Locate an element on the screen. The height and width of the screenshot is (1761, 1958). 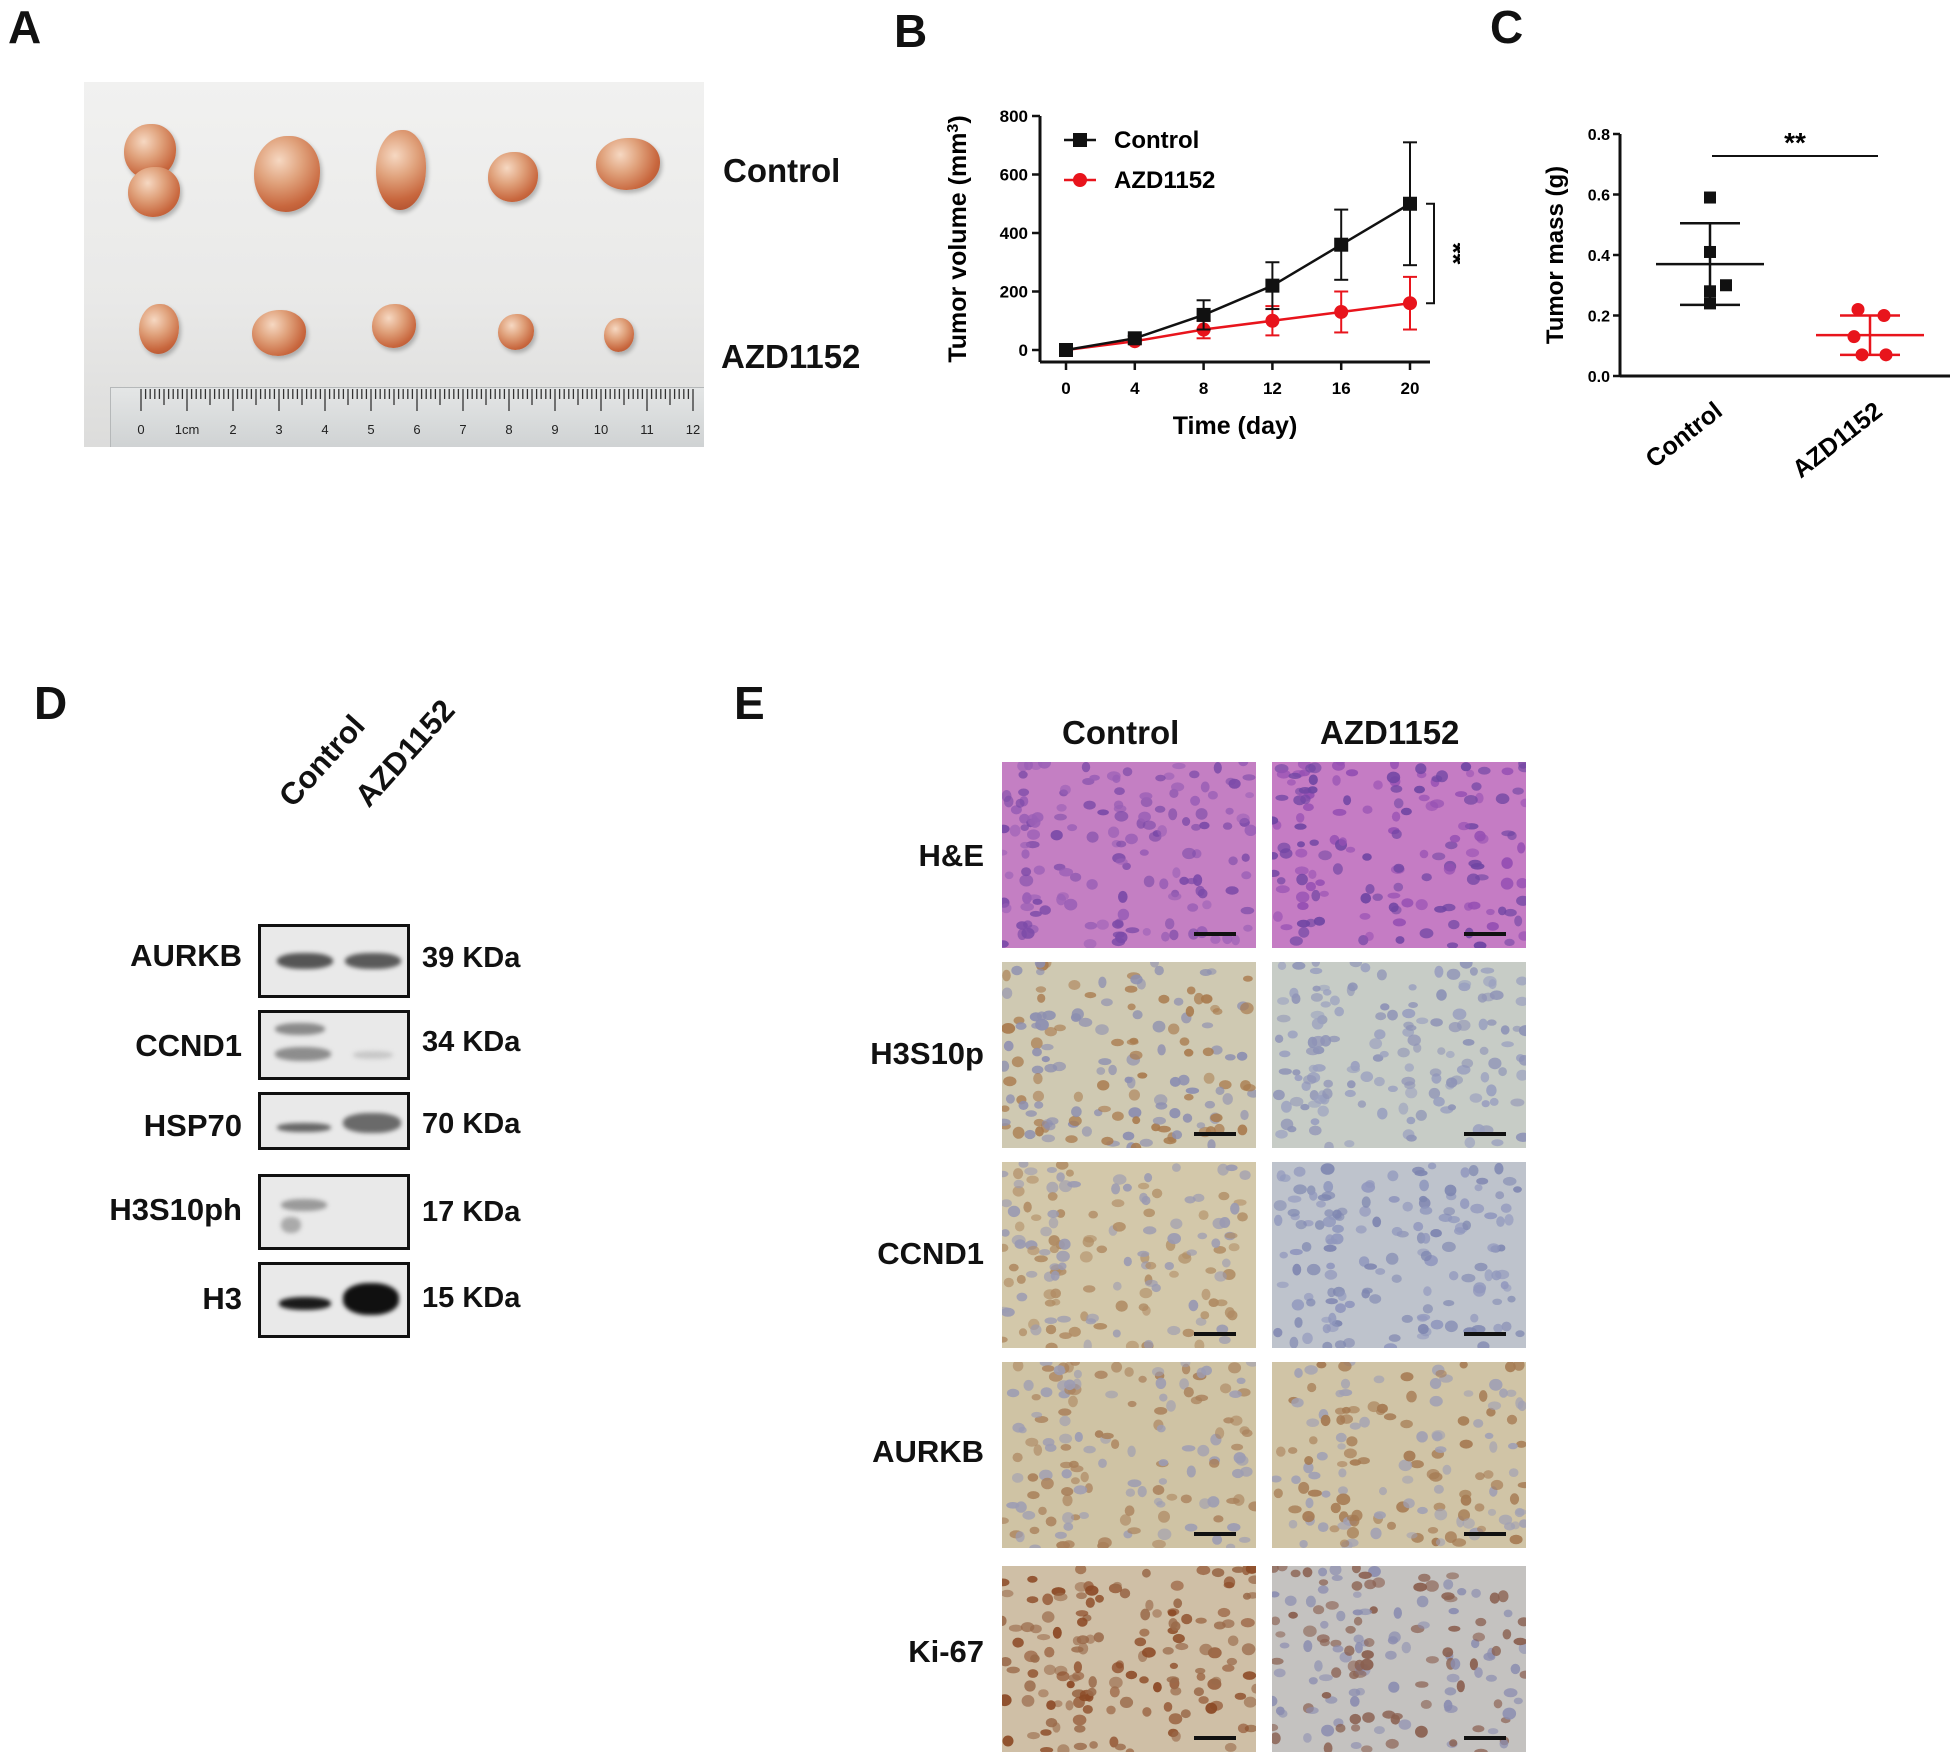
ihc-tile-r1-c2 is located at coordinates (1399, 855).